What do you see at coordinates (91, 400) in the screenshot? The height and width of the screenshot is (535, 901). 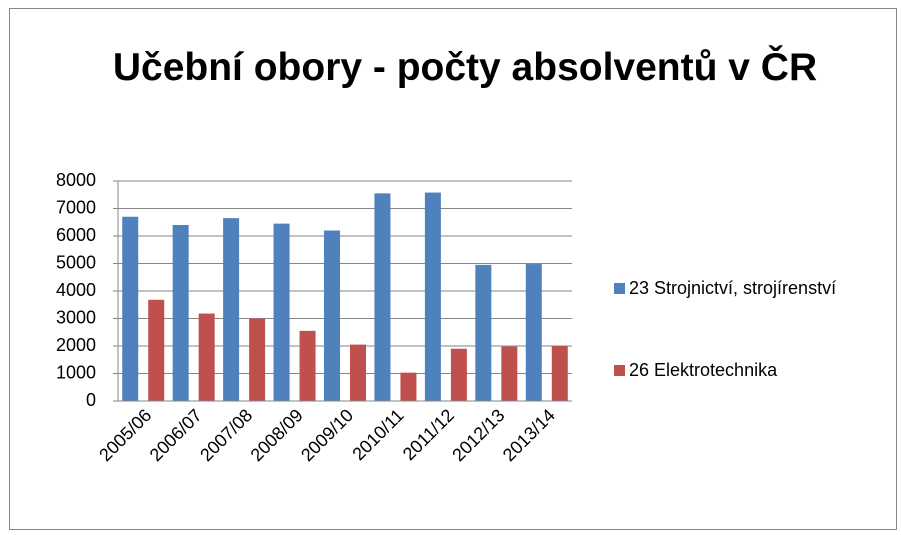 I see `y-tick-label: 0` at bounding box center [91, 400].